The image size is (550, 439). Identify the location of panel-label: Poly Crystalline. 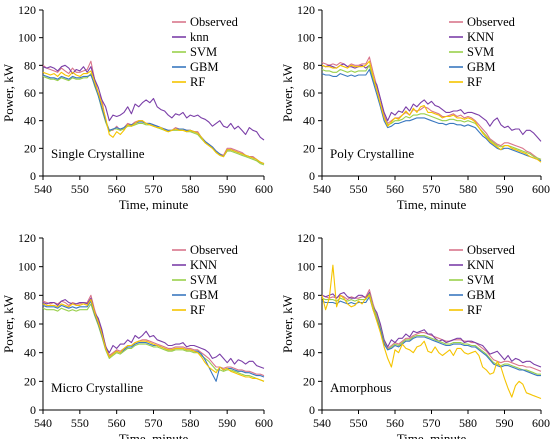
(372, 153).